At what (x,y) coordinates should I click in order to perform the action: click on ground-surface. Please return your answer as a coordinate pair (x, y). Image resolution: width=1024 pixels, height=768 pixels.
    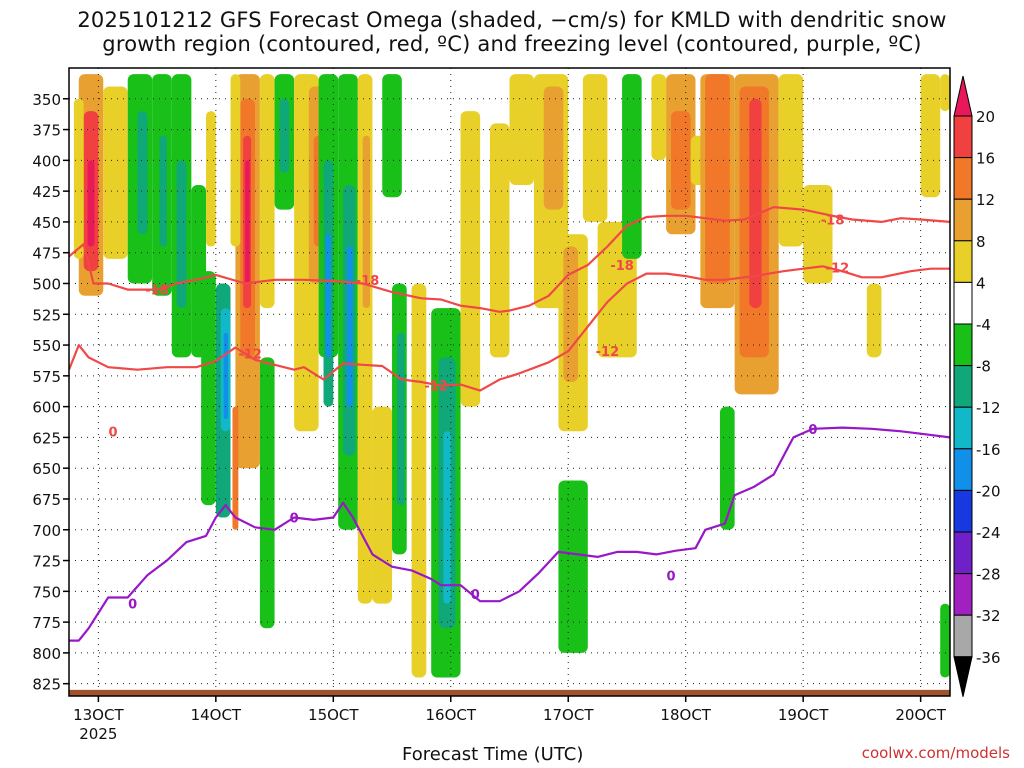
    Looking at the image, I should click on (509, 692).